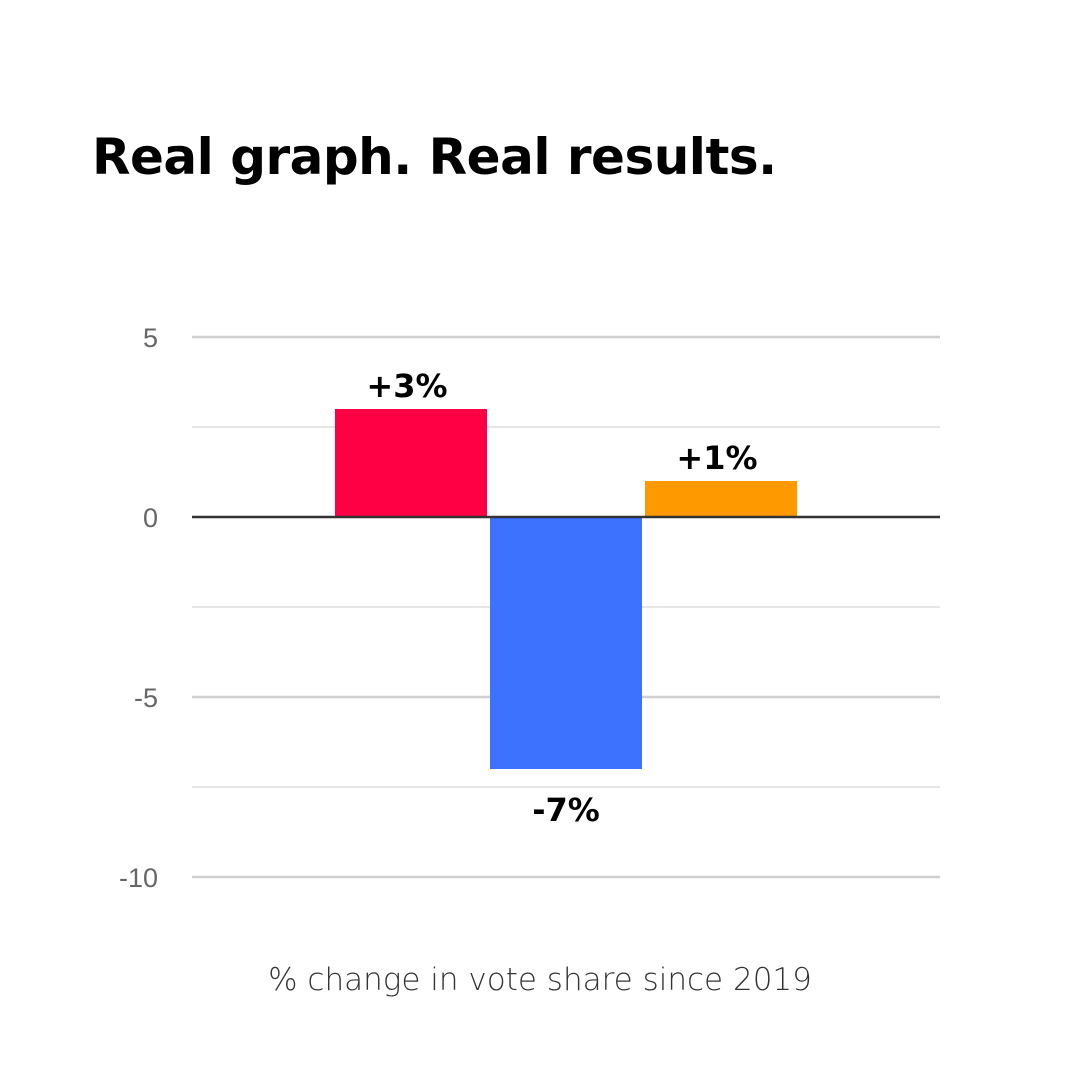 The image size is (1080, 1080). Describe the element at coordinates (138, 878) in the screenshot. I see `y-tick-label: -10` at that location.